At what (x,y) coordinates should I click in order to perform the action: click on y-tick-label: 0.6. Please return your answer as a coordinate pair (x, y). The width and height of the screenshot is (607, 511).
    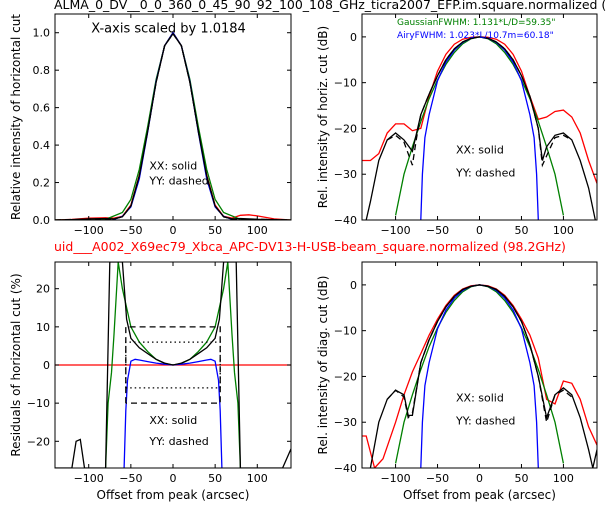
    Looking at the image, I should click on (42, 108).